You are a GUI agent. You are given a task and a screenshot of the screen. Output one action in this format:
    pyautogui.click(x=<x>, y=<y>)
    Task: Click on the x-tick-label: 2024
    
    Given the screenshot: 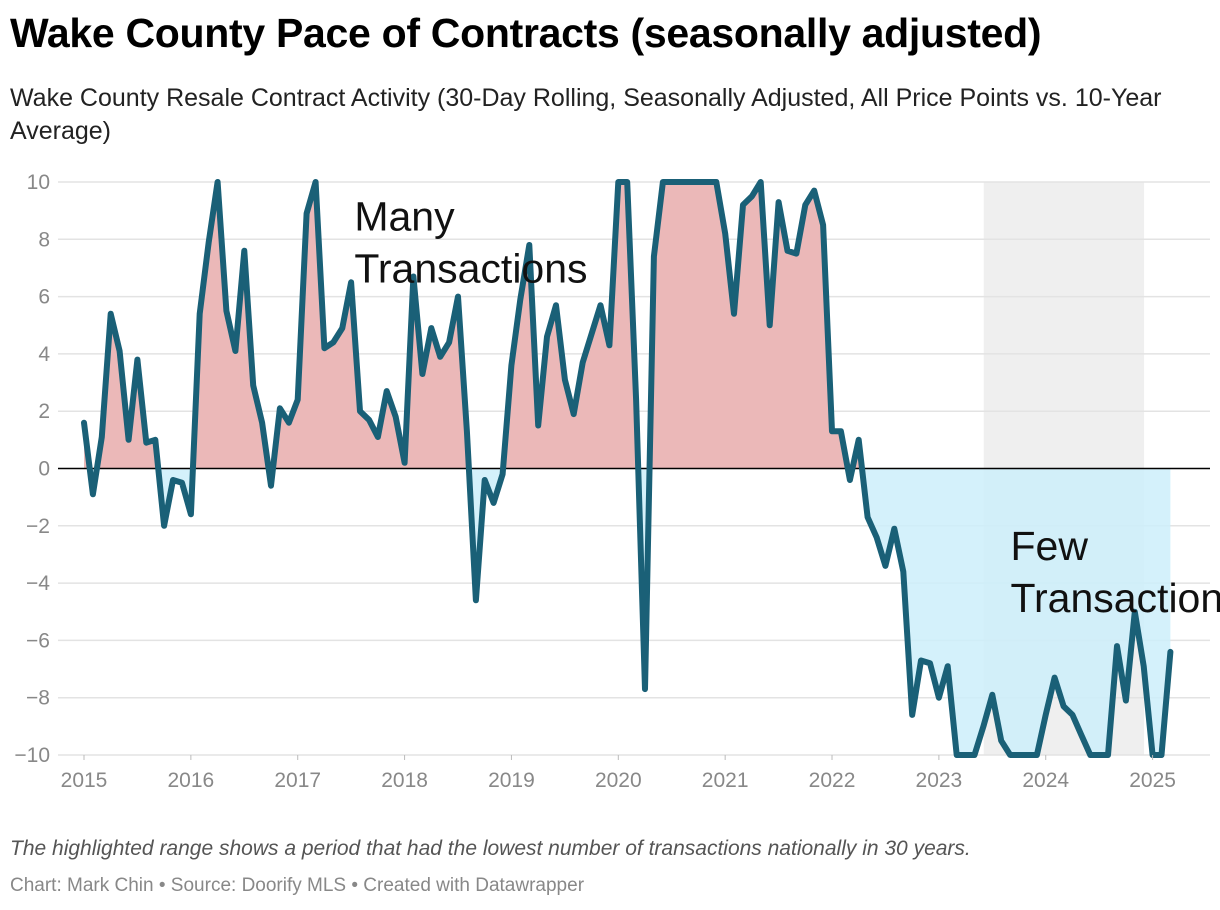 What is the action you would take?
    pyautogui.click(x=1045, y=780)
    